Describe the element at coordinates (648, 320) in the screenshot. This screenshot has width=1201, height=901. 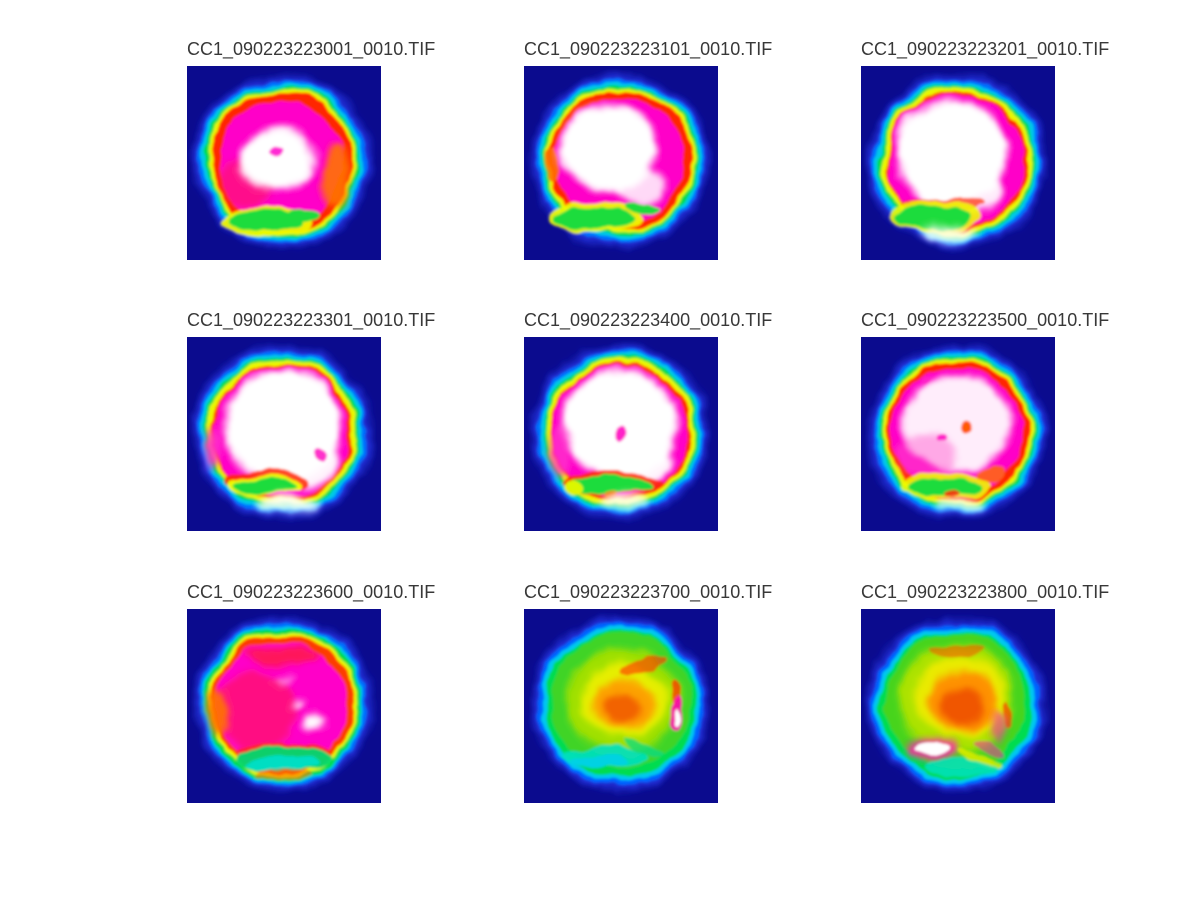
I see `panel-title: CC1_090223223400_0010.TIF` at that location.